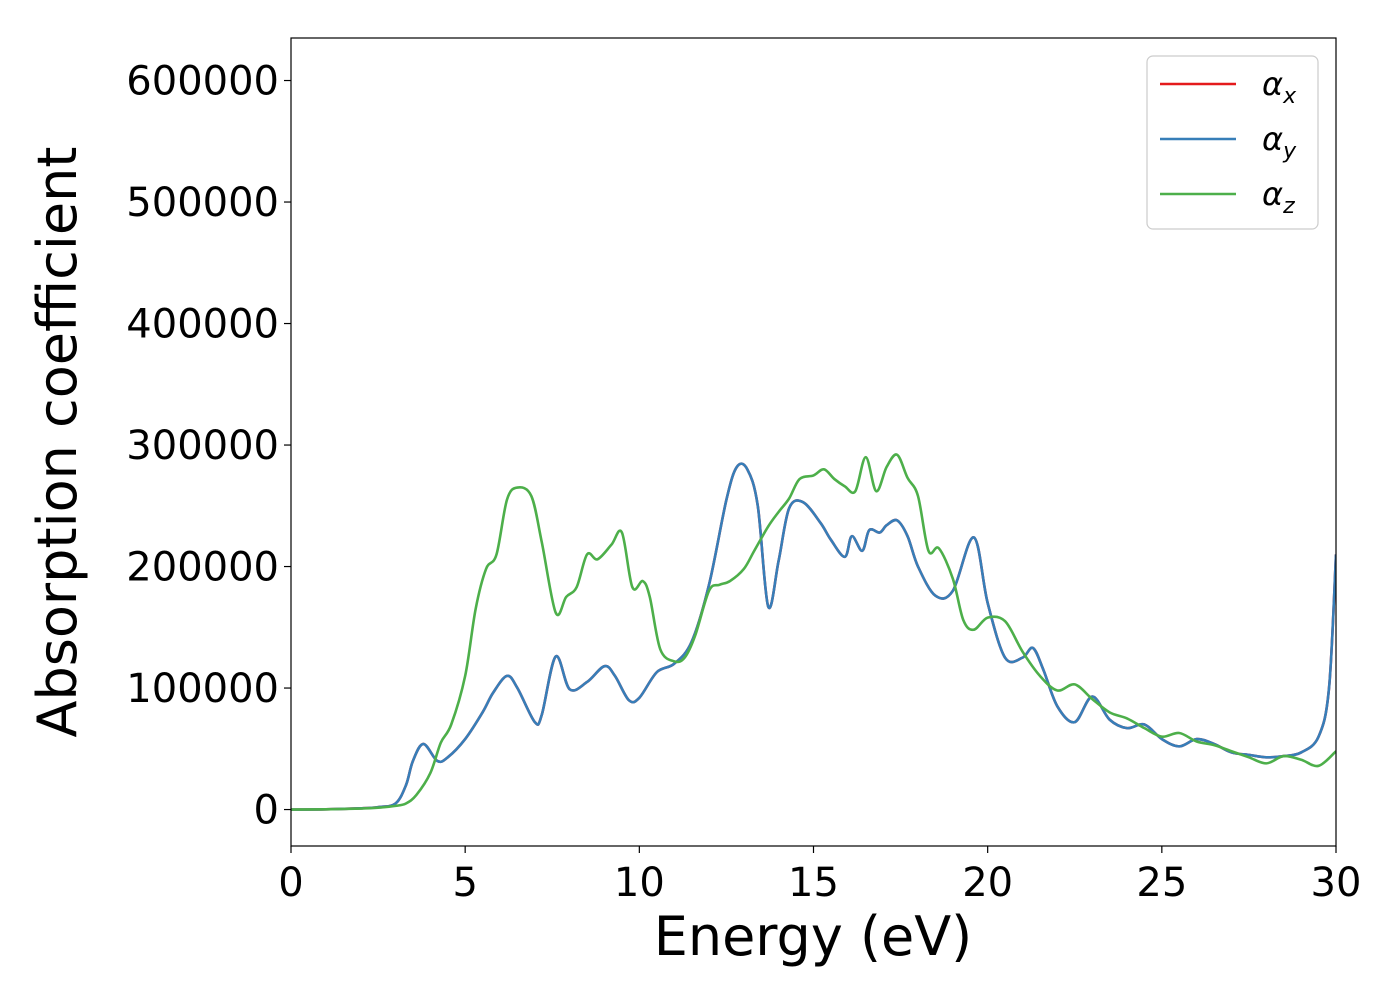  I want to click on y-tick-label: 300000, so click(202, 446).